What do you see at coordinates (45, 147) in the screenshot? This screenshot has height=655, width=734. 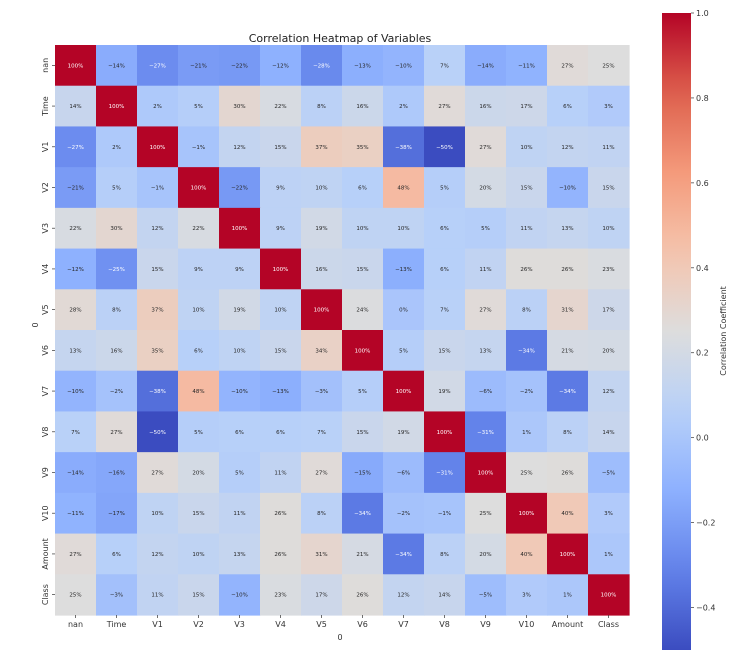 I see `y-tick-label: V1` at bounding box center [45, 147].